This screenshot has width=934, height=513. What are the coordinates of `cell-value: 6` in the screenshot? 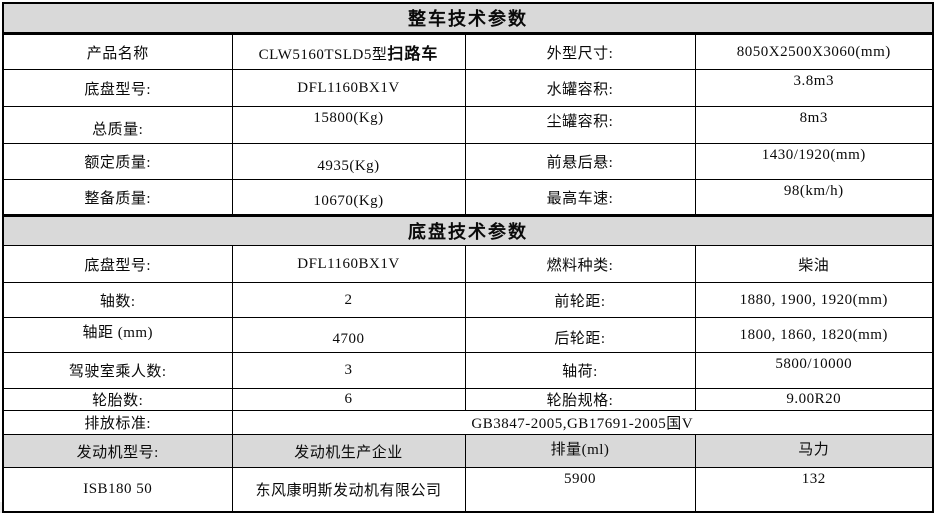 It's located at (348, 399).